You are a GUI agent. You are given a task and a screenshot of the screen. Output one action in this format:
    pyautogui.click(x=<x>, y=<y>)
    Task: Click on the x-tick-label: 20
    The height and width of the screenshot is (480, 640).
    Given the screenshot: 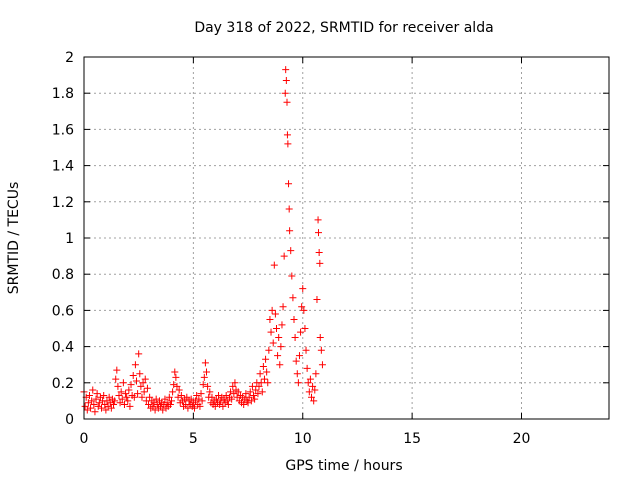 What is the action you would take?
    pyautogui.click(x=522, y=439)
    